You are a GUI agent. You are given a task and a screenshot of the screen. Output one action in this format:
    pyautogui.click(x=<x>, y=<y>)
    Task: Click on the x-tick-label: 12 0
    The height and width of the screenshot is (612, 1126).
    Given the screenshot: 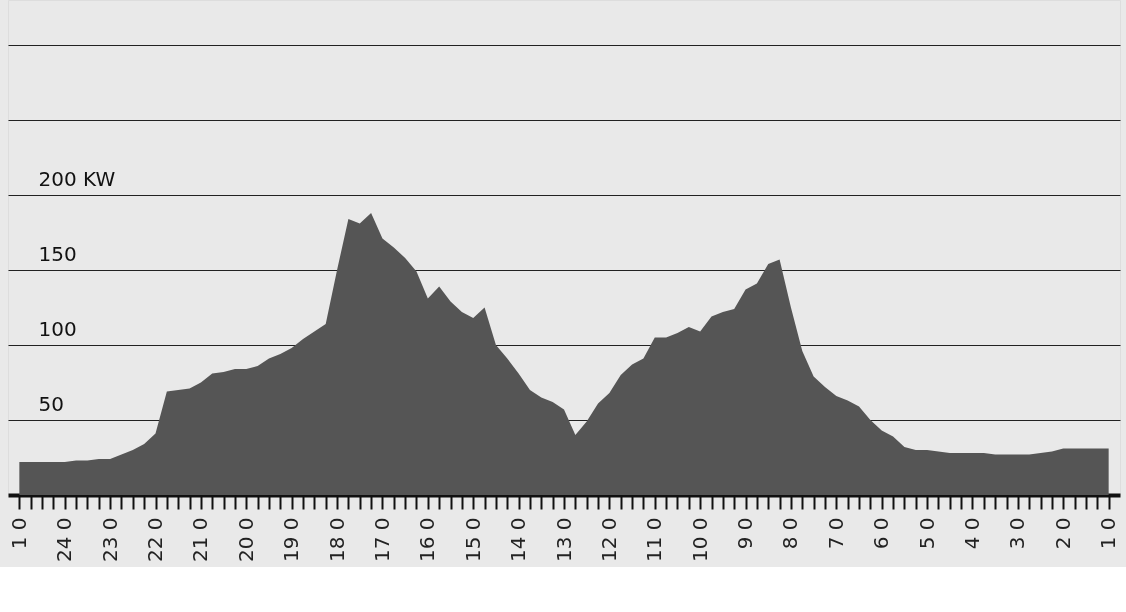 What is the action you would take?
    pyautogui.click(x=608, y=540)
    